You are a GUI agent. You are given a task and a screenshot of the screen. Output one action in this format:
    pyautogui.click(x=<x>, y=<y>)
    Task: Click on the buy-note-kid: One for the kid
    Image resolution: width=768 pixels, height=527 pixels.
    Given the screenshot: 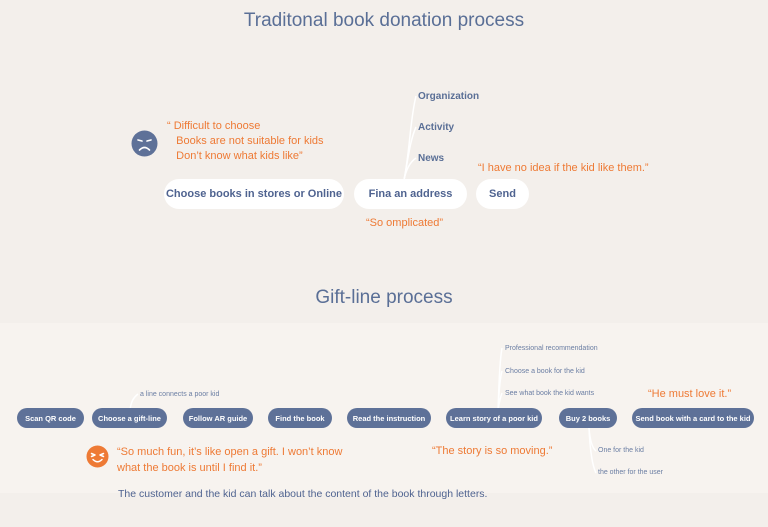 What is the action you would take?
    pyautogui.click(x=621, y=450)
    